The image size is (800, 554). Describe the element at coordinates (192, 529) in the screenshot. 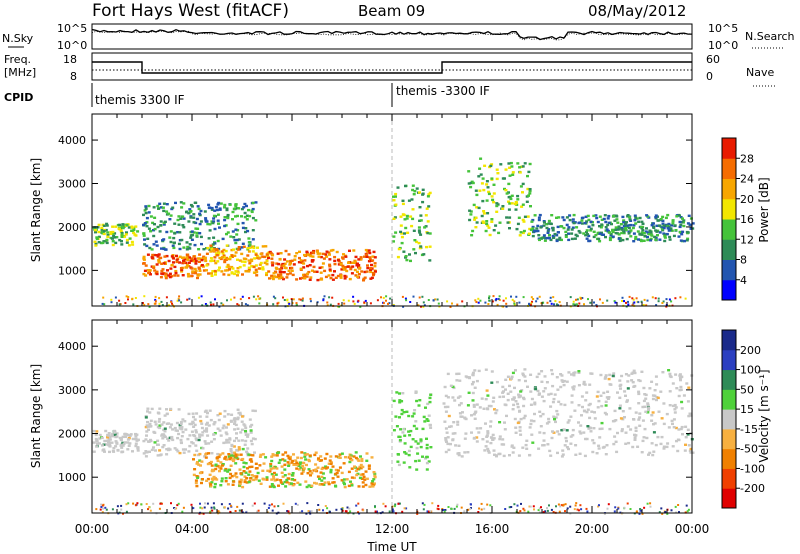

I see `x-tick-label: 04:00` at that location.